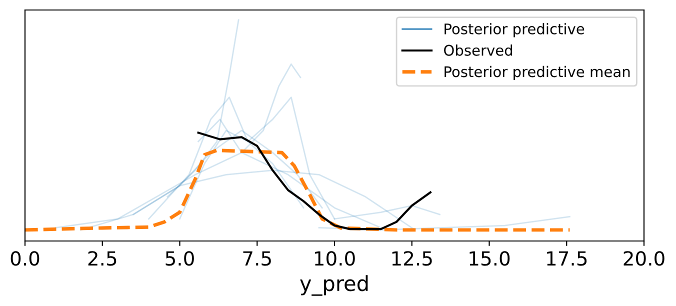 Image resolution: width=676 pixels, height=306 pixels. Describe the element at coordinates (478, 50) in the screenshot. I see `legend-label: Observed` at that location.